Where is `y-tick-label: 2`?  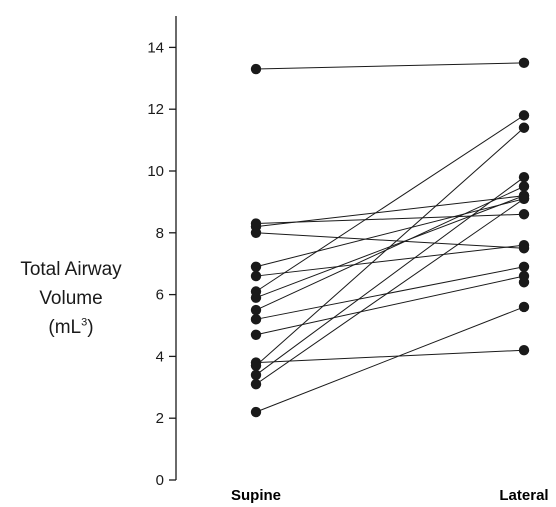 y-tick-label: 2 is located at coordinates (160, 418).